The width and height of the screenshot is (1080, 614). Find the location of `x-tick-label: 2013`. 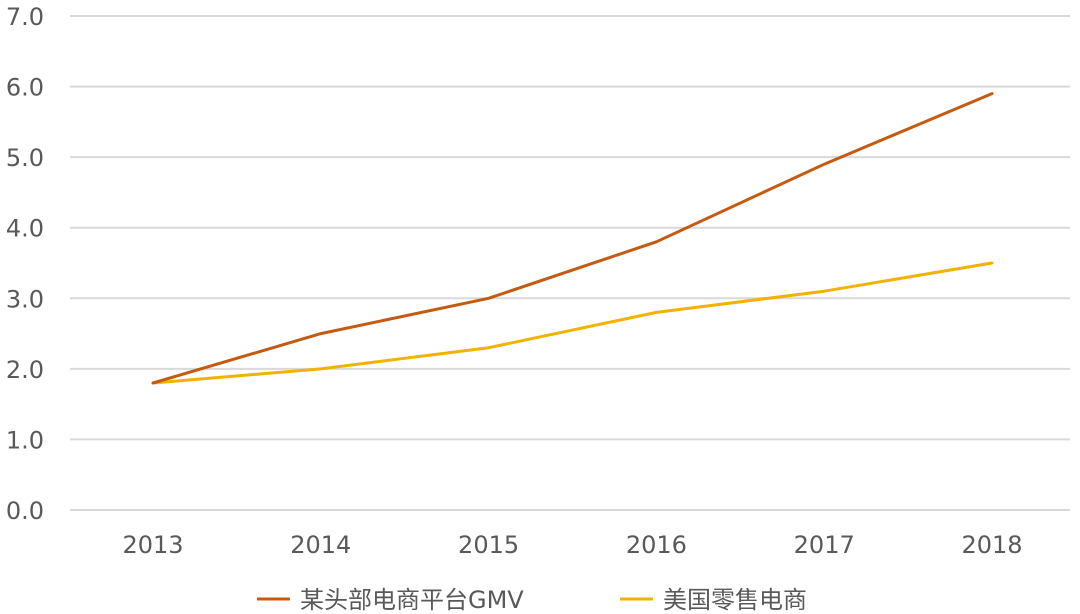

x-tick-label: 2013 is located at coordinates (152, 545).